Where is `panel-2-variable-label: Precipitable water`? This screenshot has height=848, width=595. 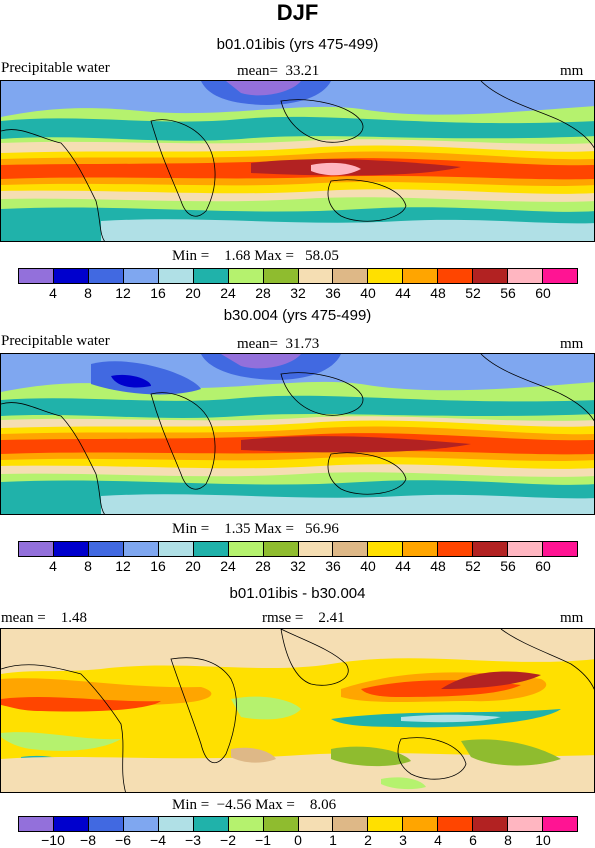
panel-2-variable-label: Precipitable water is located at coordinates (55, 341).